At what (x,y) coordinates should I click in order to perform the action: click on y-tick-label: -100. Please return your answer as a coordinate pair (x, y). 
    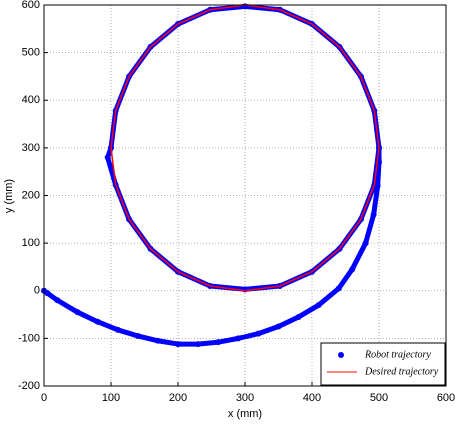
    Looking at the image, I should click on (29, 338).